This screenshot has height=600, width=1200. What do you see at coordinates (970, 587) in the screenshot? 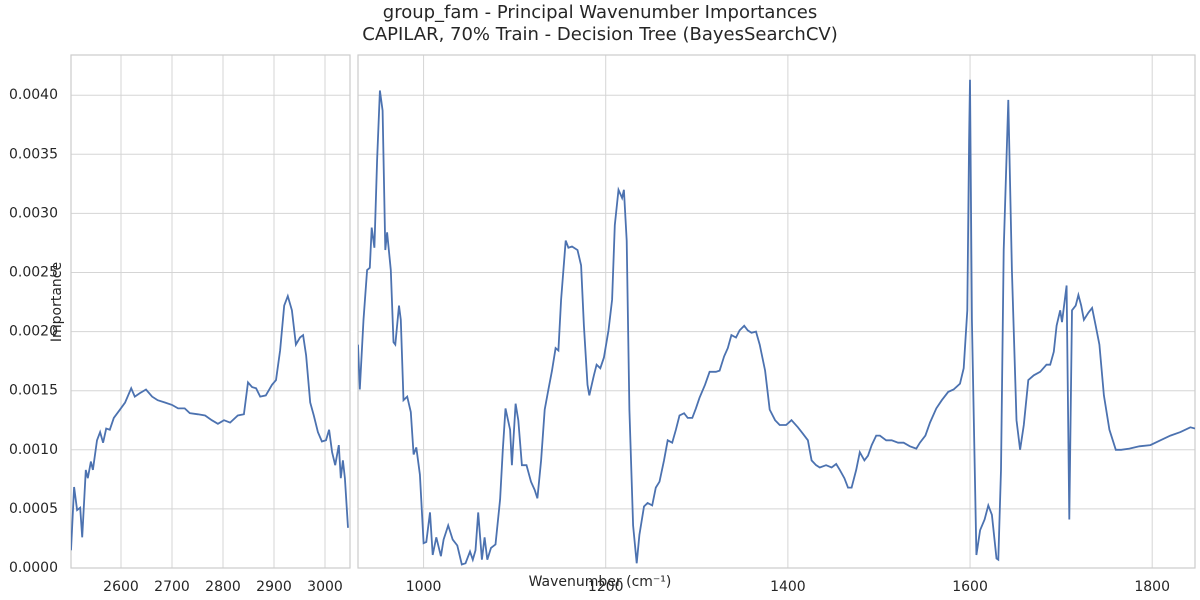
I see `x-tick-label: 1600` at bounding box center [970, 587].